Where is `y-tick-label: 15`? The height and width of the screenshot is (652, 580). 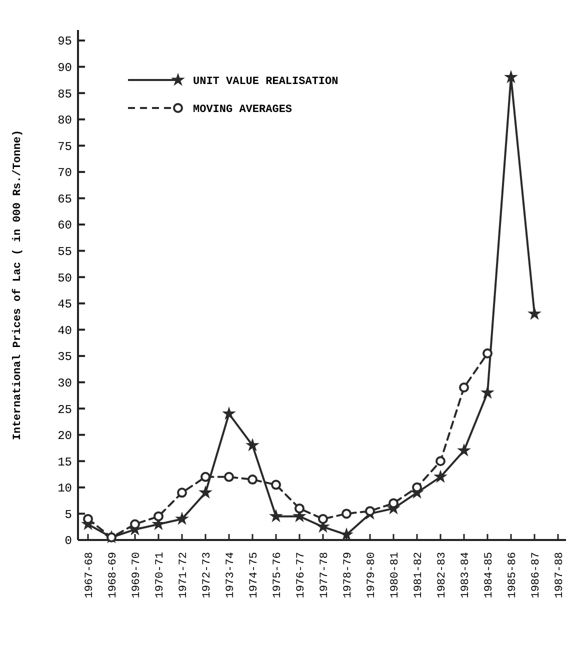
y-tick-label: 15 is located at coordinates (65, 462).